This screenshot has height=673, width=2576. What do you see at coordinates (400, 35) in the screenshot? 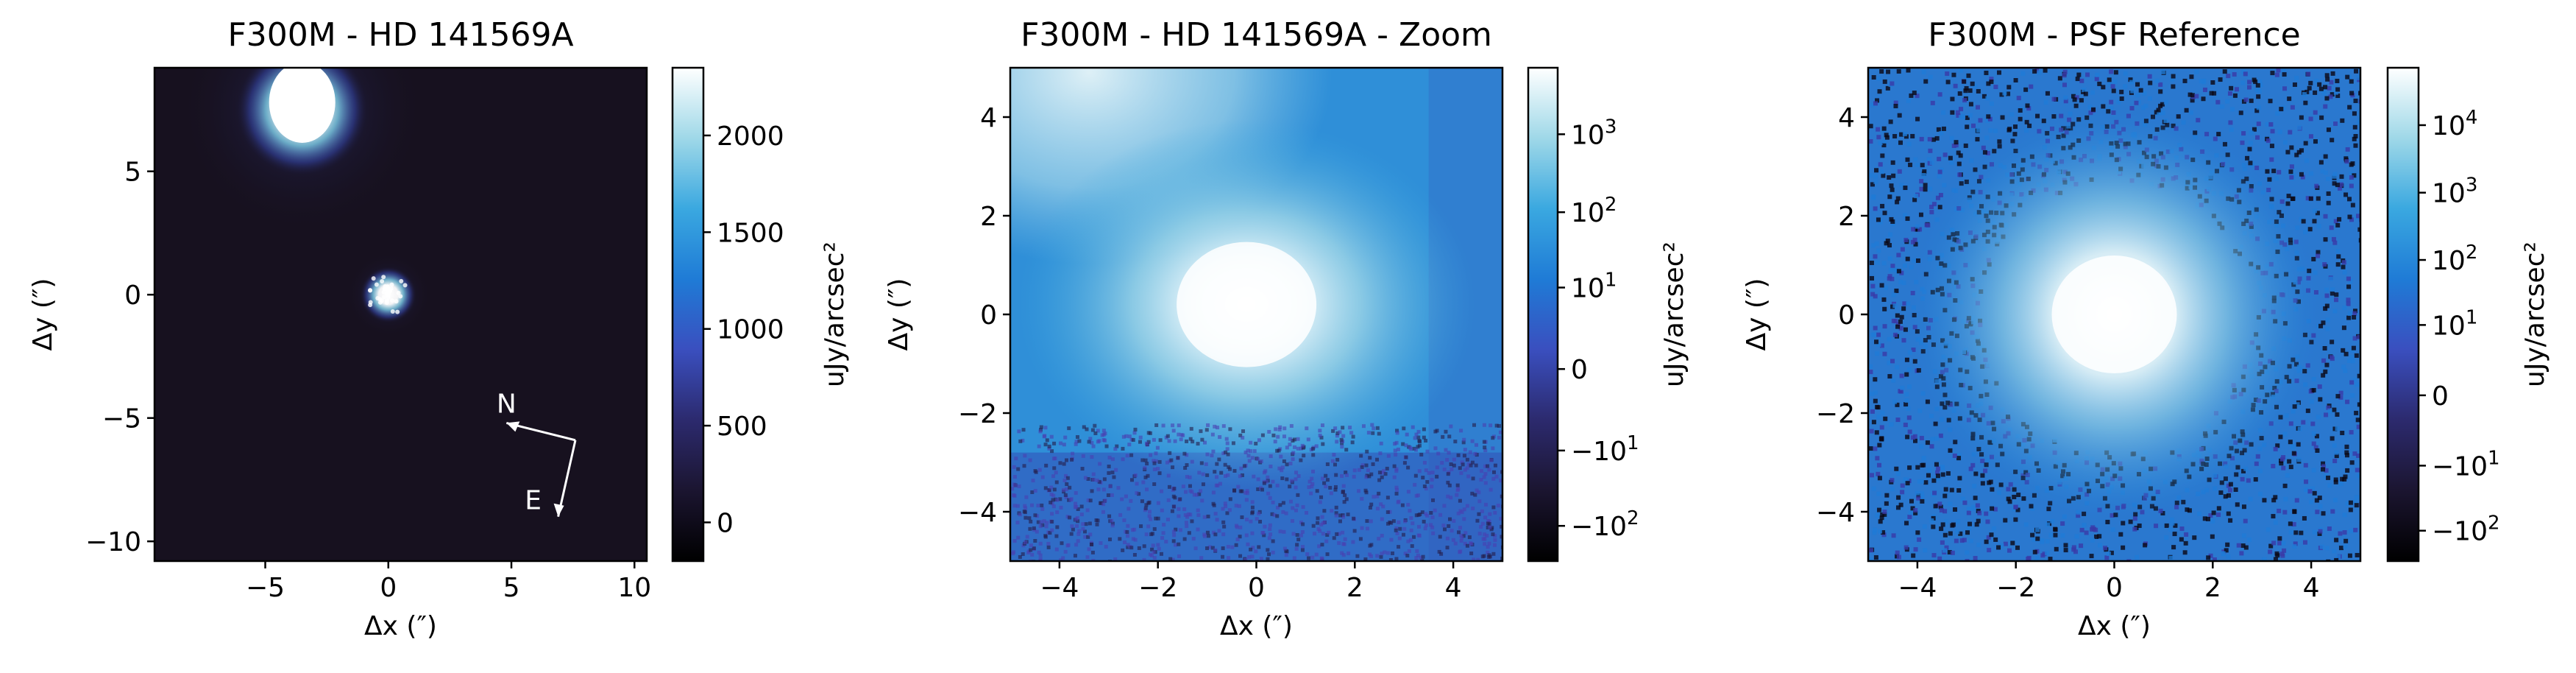
I see `chart-title: F300M - HD 141569A` at bounding box center [400, 35].